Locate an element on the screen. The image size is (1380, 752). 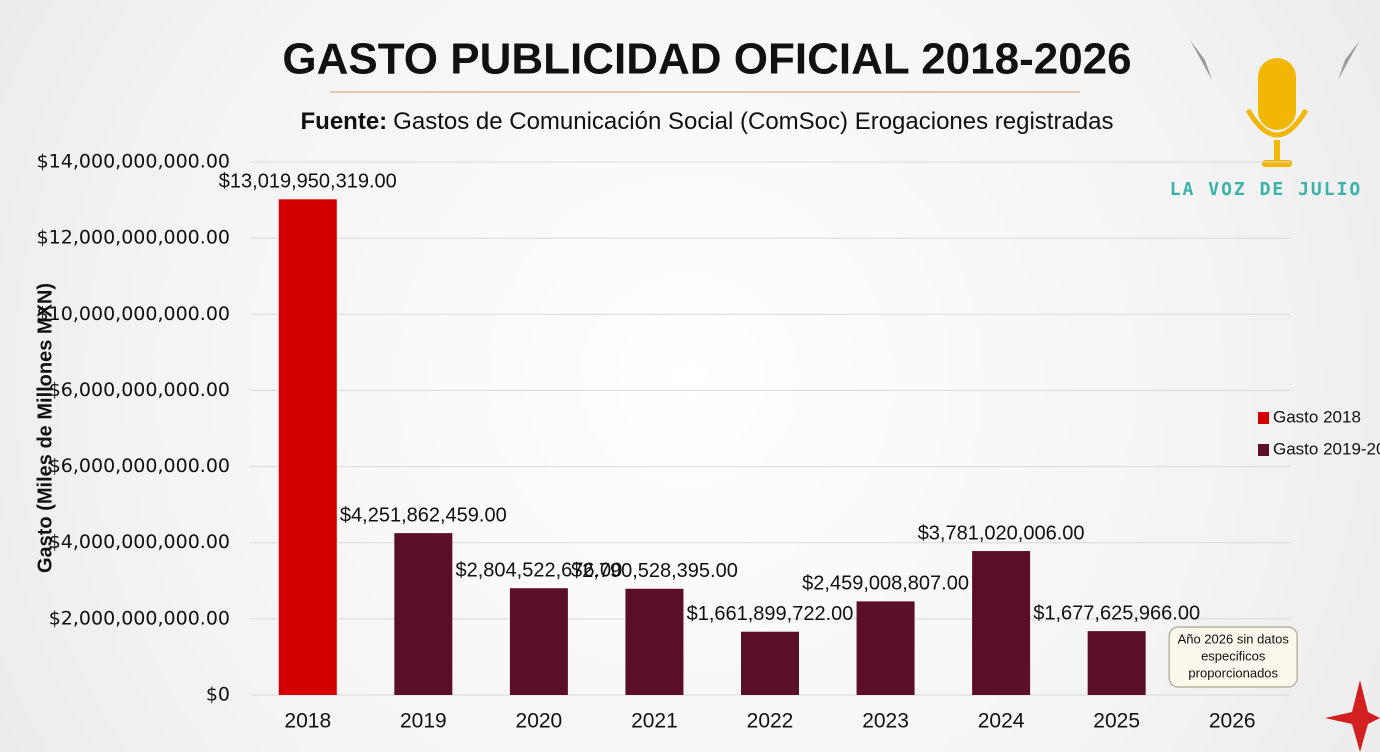
x-tick-label: 2026 is located at coordinates (1232, 721).